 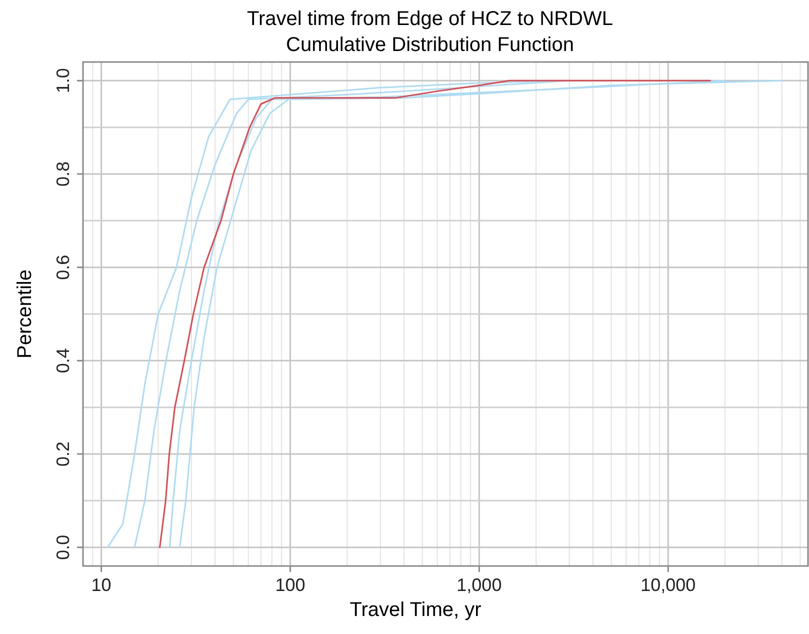 I want to click on chart-title: Travel time from Edge of HCZ to NRDWL, so click(x=430, y=19).